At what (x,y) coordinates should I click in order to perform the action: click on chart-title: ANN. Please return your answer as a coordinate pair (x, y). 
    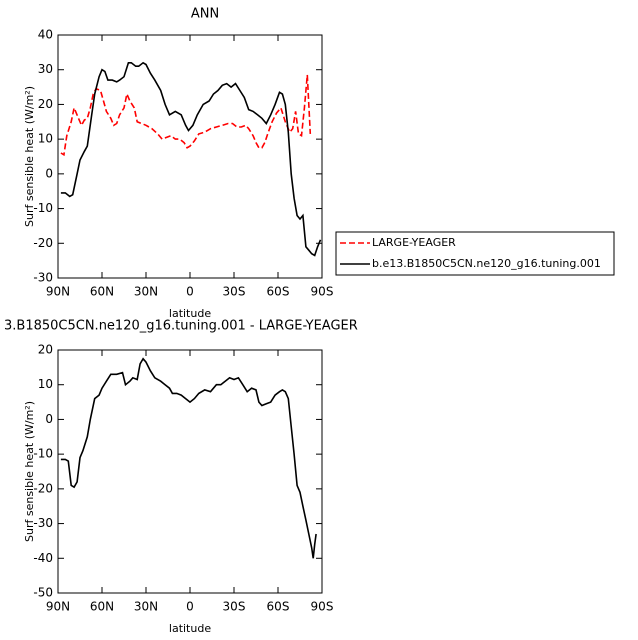
    Looking at the image, I should click on (205, 14).